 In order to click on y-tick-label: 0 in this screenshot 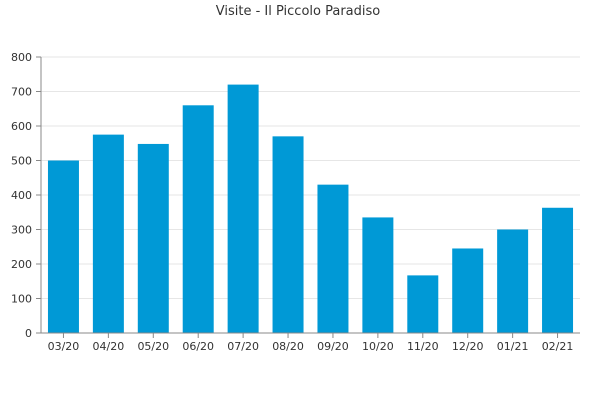, I will do `click(28, 333)`.